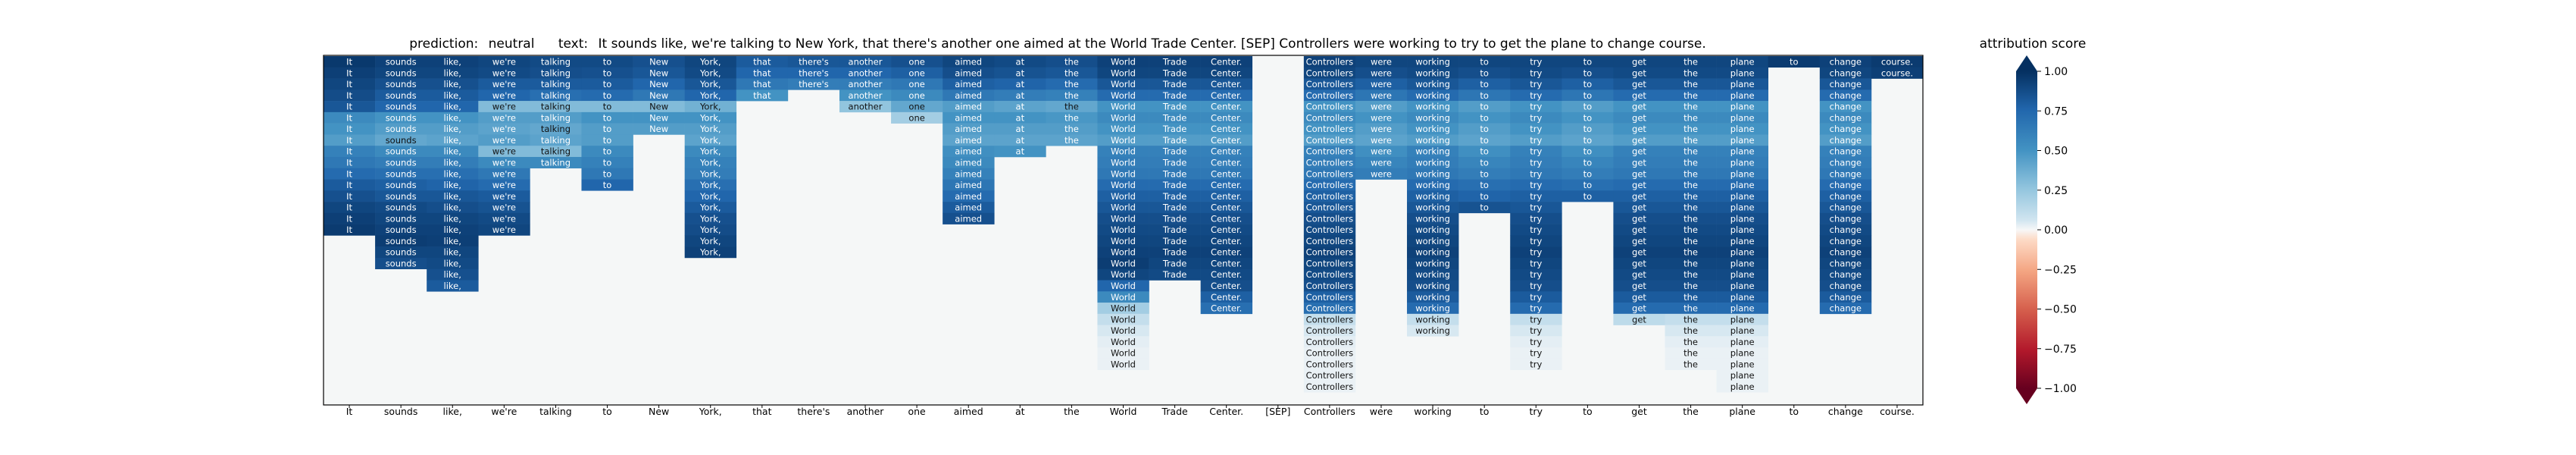  Describe the element at coordinates (1381, 411) in the screenshot. I see `x-tick-label: were` at that location.